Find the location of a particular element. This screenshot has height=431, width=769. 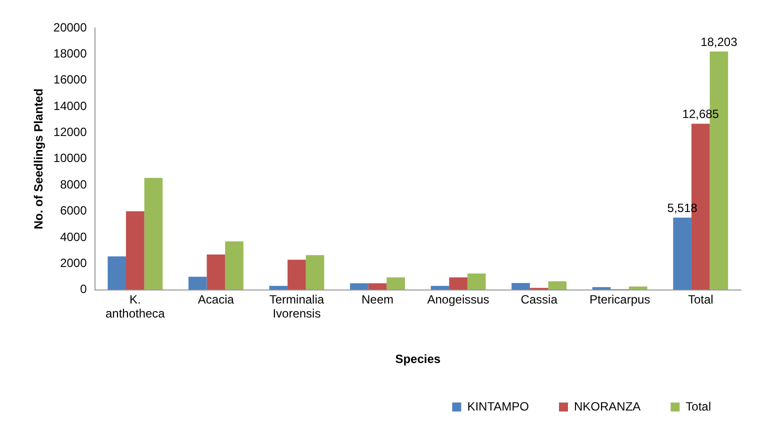

y-tick-label: 16000 is located at coordinates (70, 79).